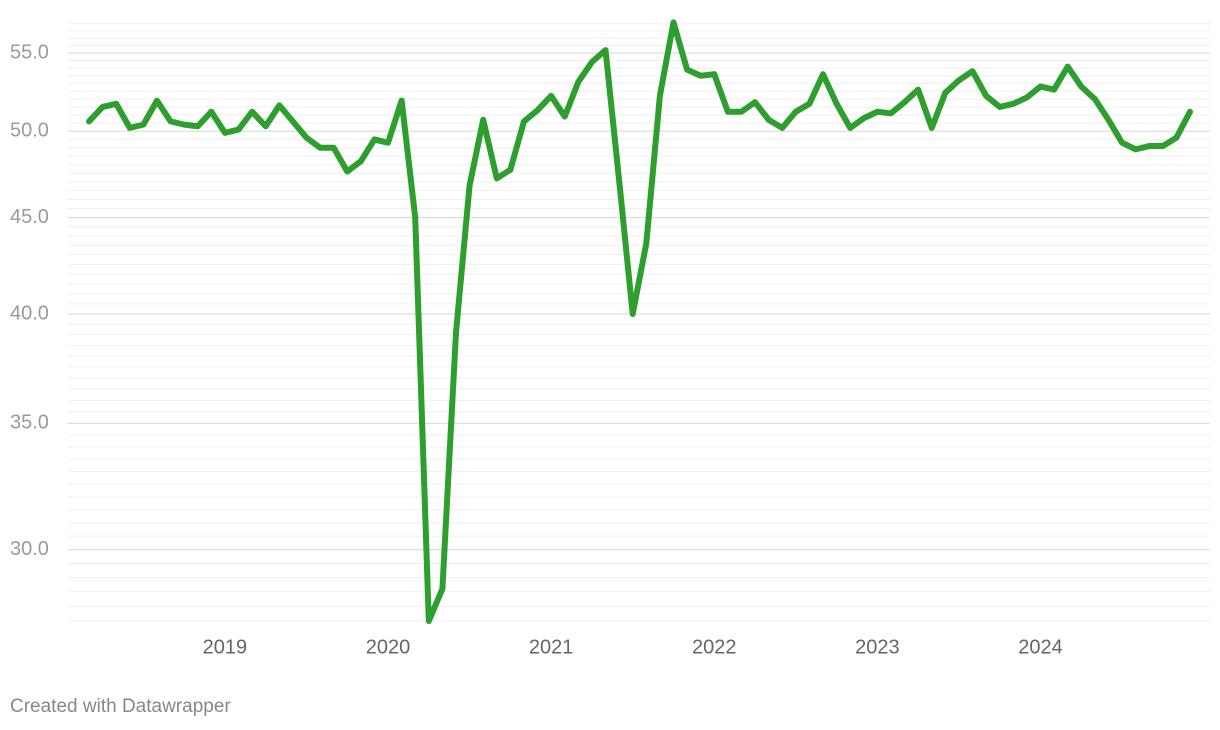 This screenshot has width=1220, height=730. Describe the element at coordinates (29, 52) in the screenshot. I see `y-tick-label: 55.0` at that location.